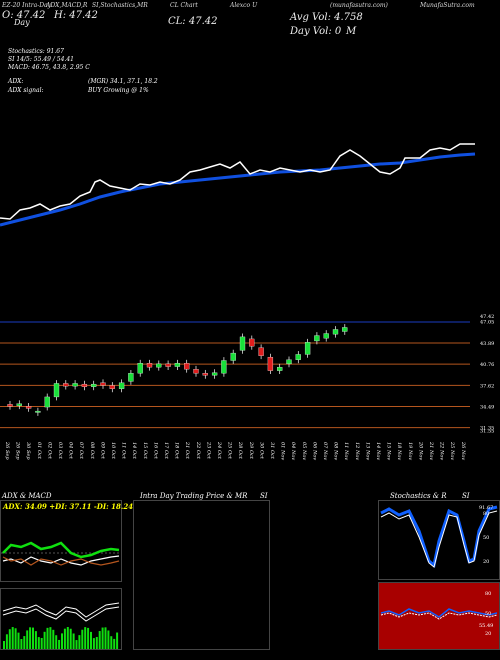 The width and height of the screenshot is (500, 660). I want to click on date-tick-label: 14 Nov, so click(378, 451).